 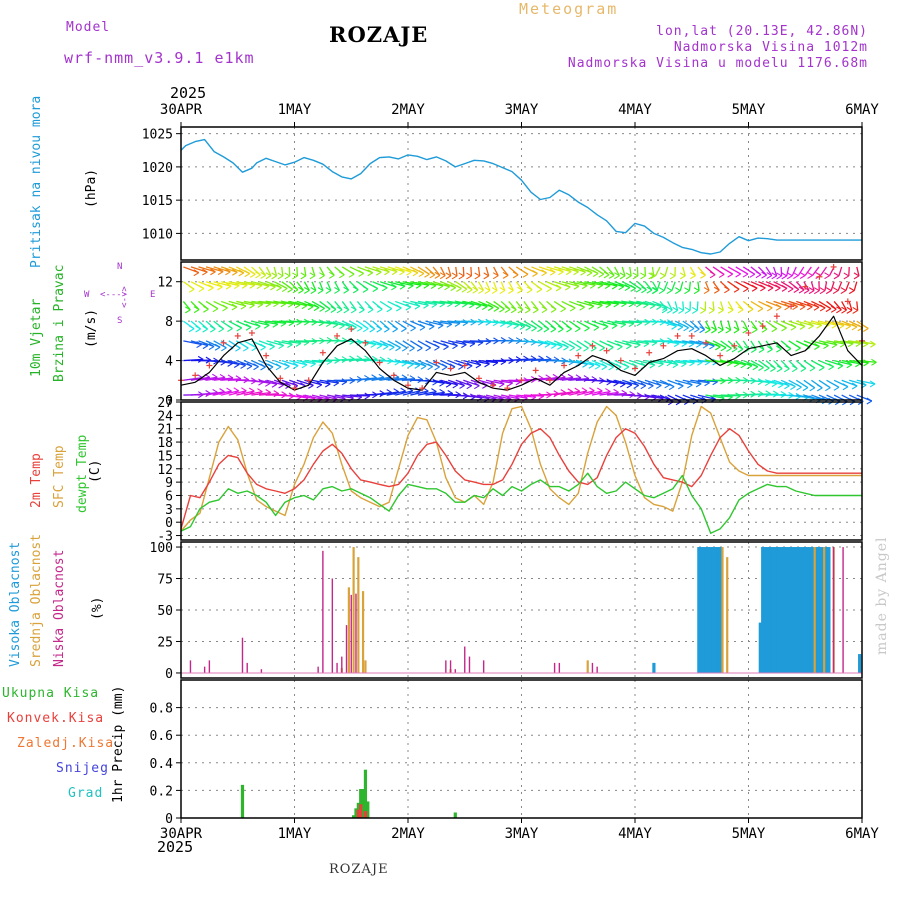 I want to click on x-tick-label-top: 4MAY, so click(x=635, y=110).